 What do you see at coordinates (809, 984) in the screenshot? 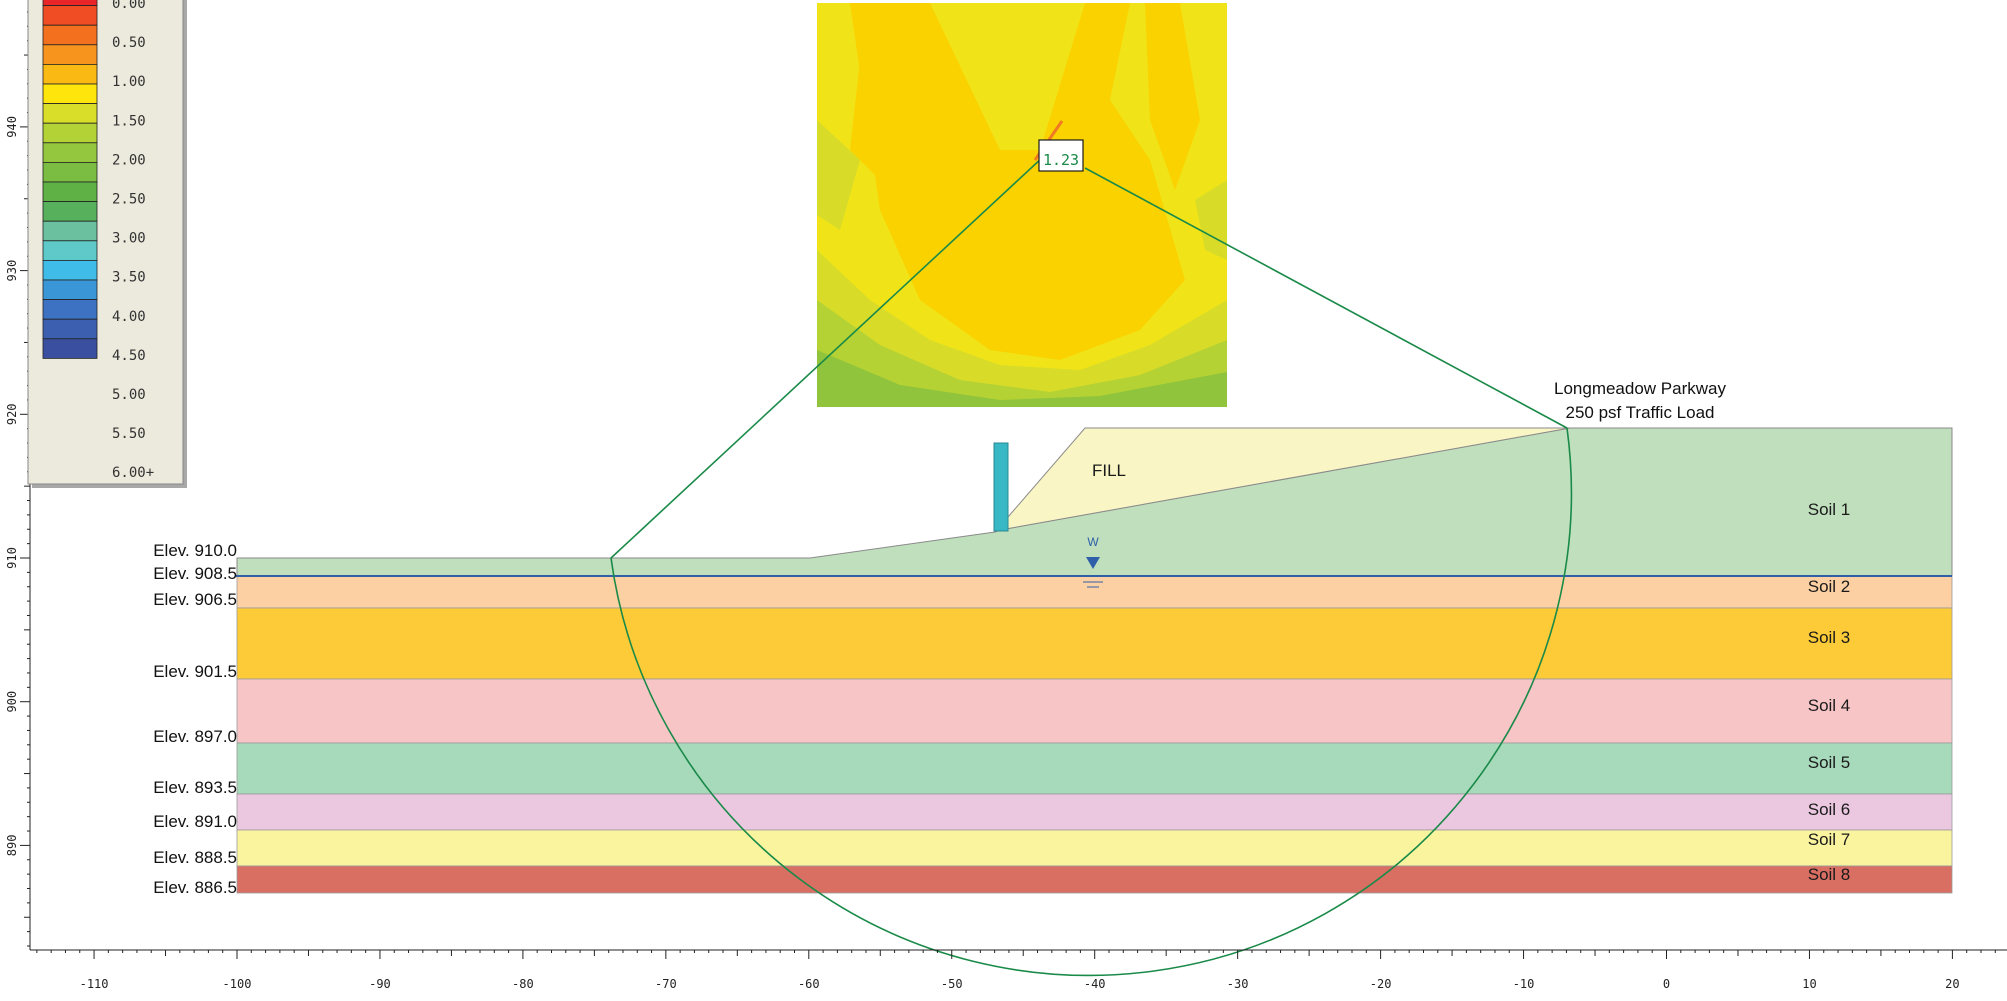
I see `x-tick-label: -60` at bounding box center [809, 984].